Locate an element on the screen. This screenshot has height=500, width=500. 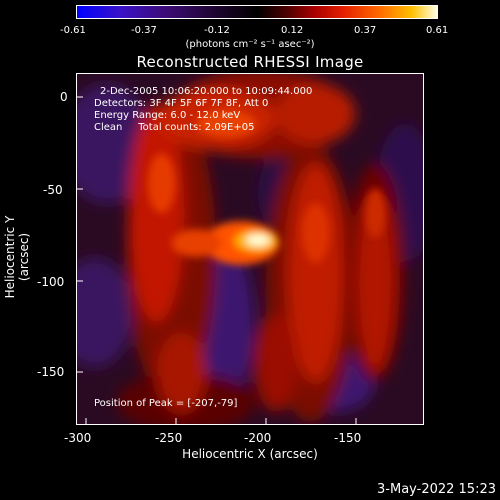
y-tick: 0 is located at coordinates (64, 97).